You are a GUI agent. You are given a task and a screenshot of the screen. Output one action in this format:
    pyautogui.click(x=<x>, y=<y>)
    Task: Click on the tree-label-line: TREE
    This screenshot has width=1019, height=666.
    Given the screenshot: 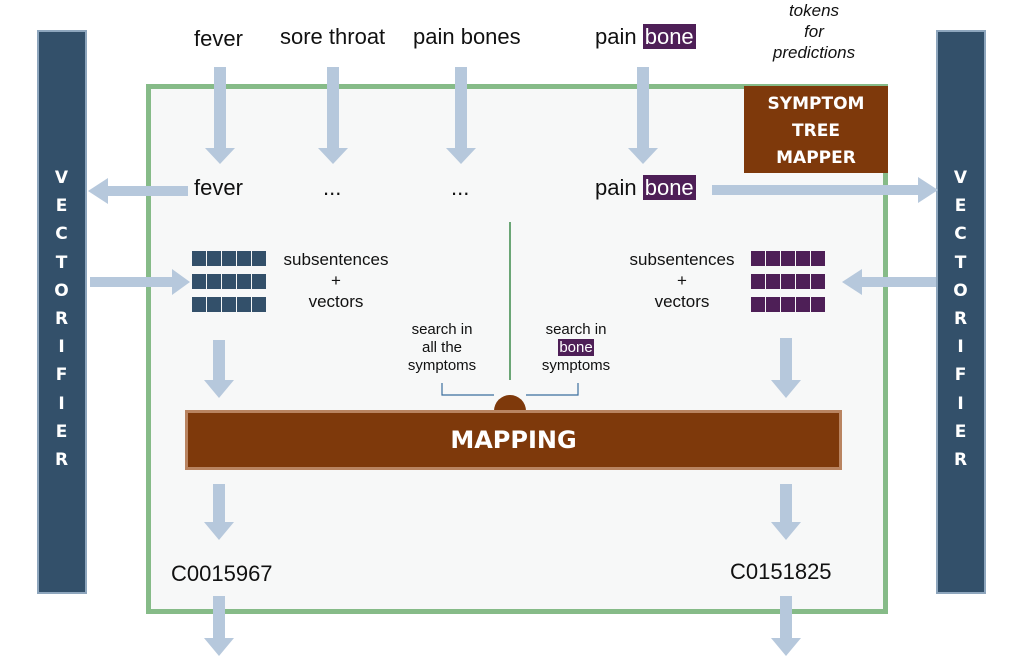 What is the action you would take?
    pyautogui.click(x=816, y=131)
    